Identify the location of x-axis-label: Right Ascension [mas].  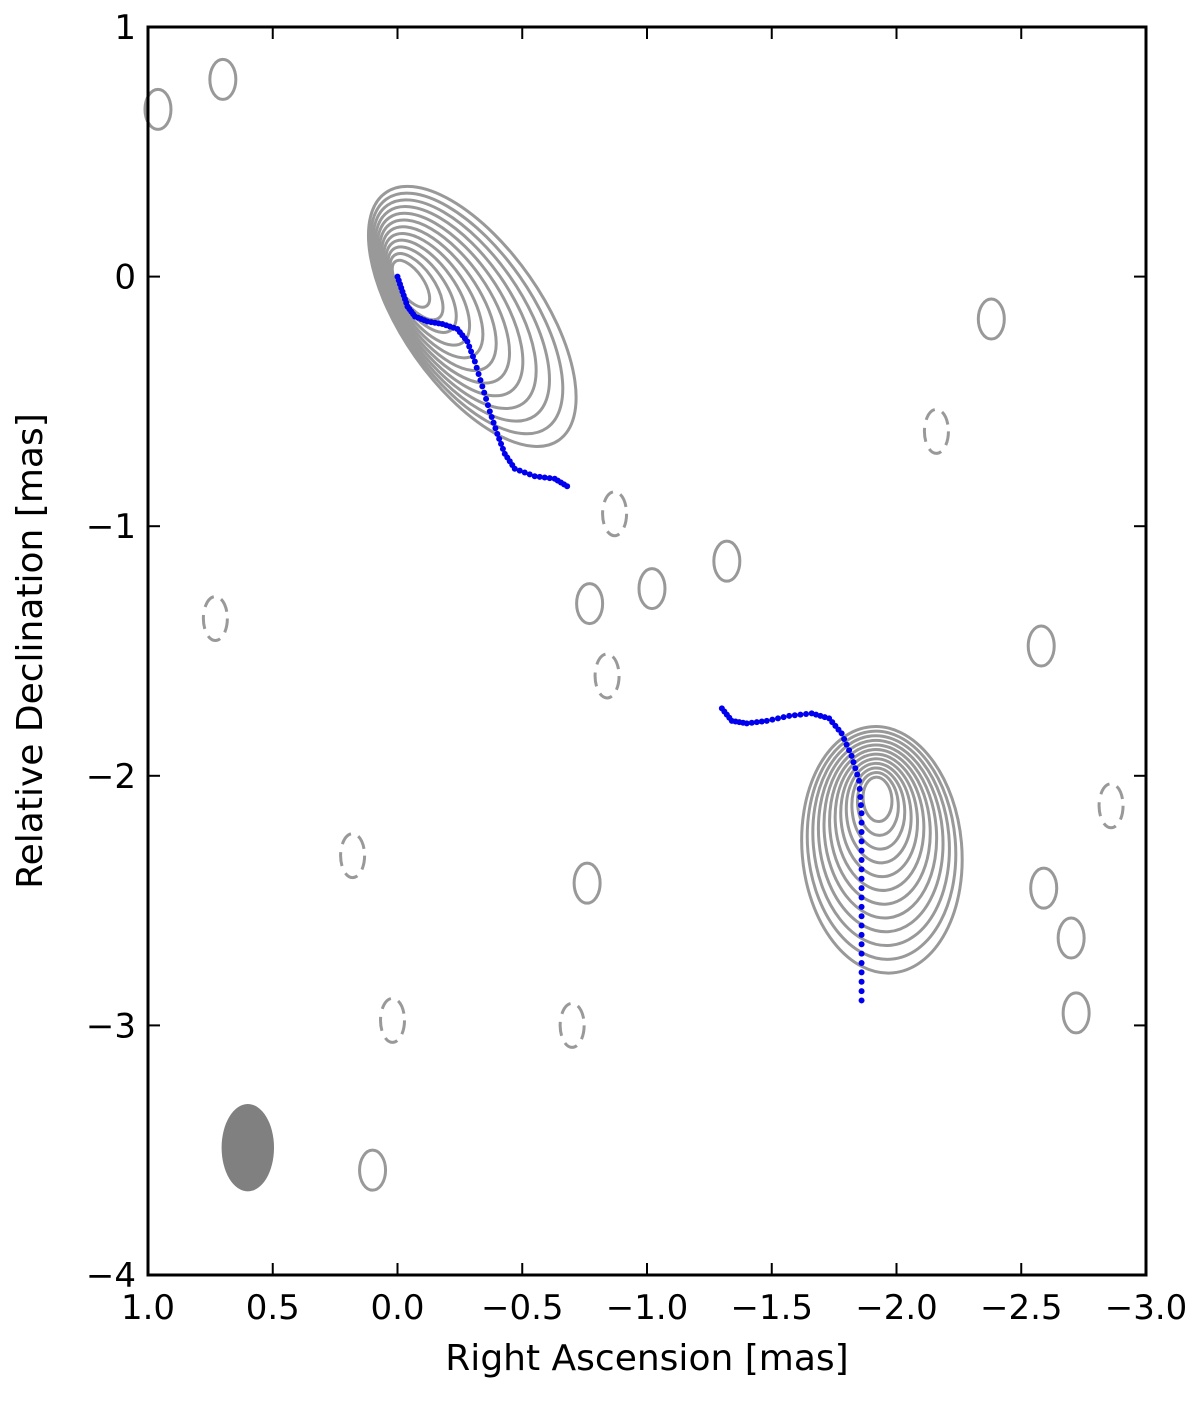
(646, 1358).